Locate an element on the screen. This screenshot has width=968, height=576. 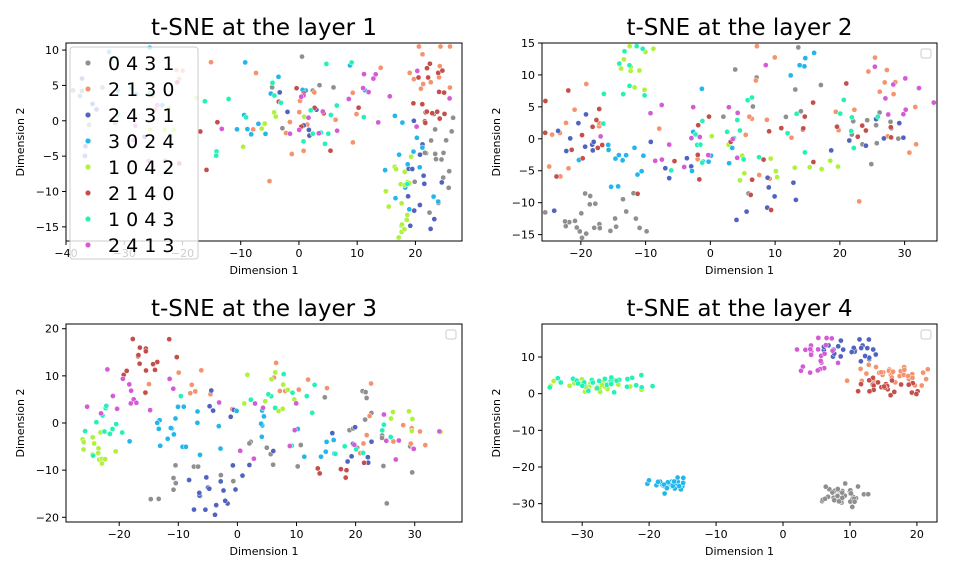
y-tick-label: −15 is located at coordinates (47, 227).